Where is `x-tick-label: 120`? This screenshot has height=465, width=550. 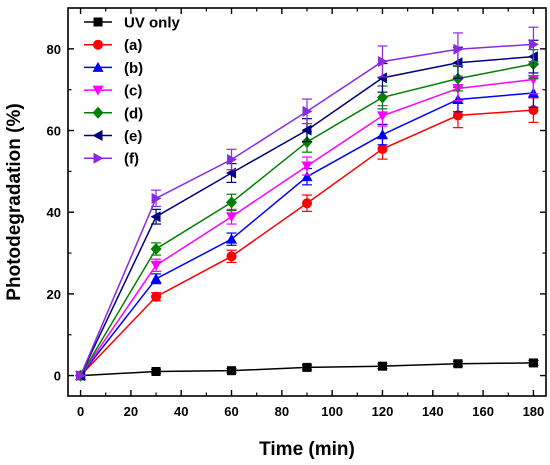 x-tick-label: 120 is located at coordinates (383, 411).